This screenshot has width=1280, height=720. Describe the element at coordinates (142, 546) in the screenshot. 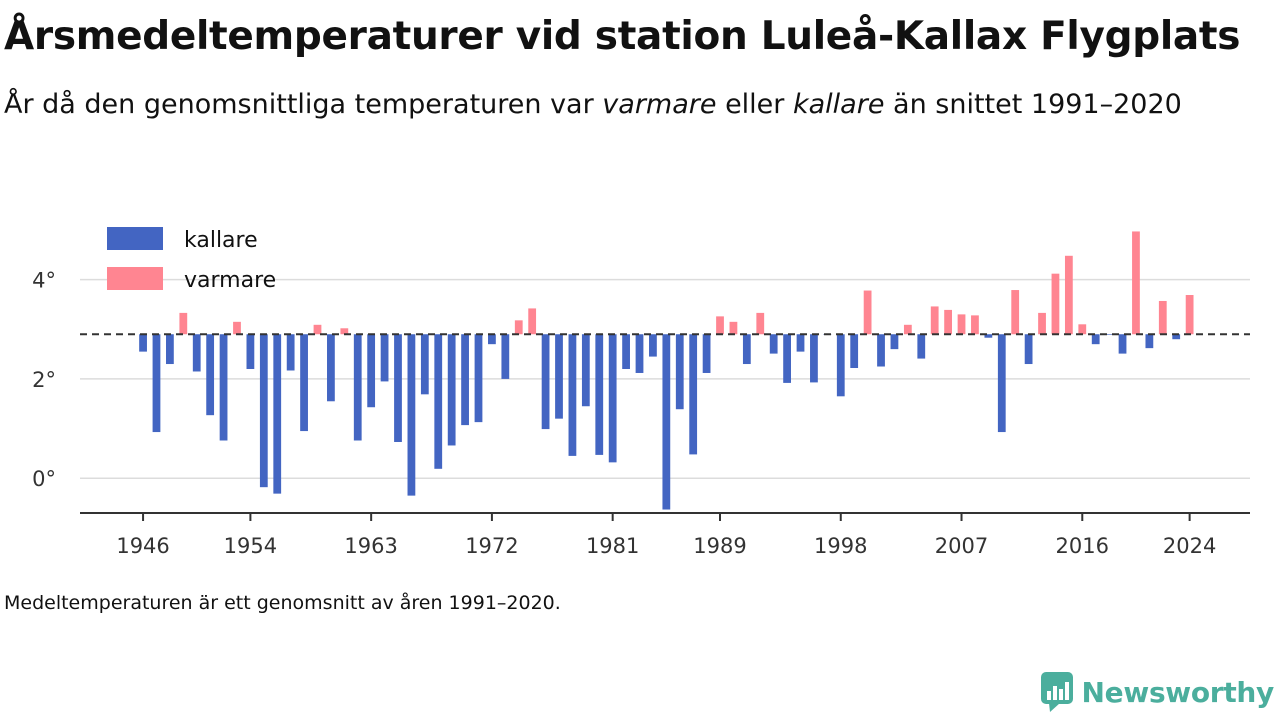

I see `x-tick-label: 1946` at that location.